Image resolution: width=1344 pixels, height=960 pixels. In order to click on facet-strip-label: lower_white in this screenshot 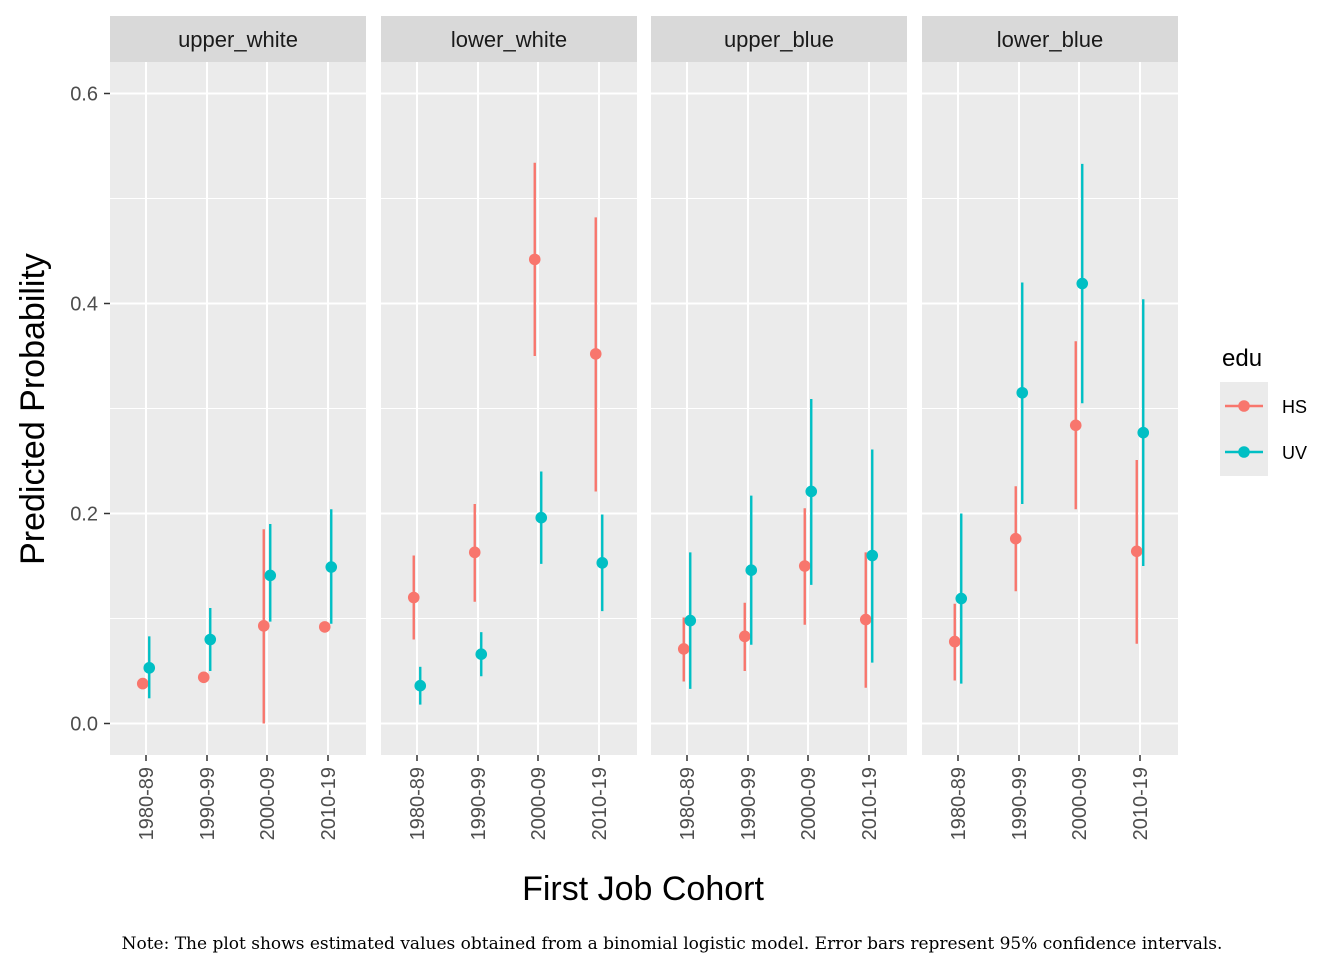, I will do `click(509, 39)`.